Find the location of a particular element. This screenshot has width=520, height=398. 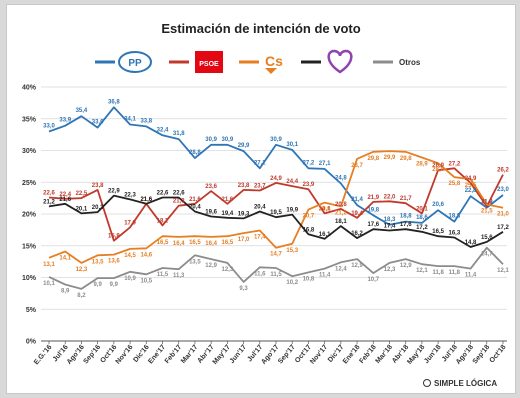

data-label-unidos-podemos: 19,9 is located at coordinates (292, 211).